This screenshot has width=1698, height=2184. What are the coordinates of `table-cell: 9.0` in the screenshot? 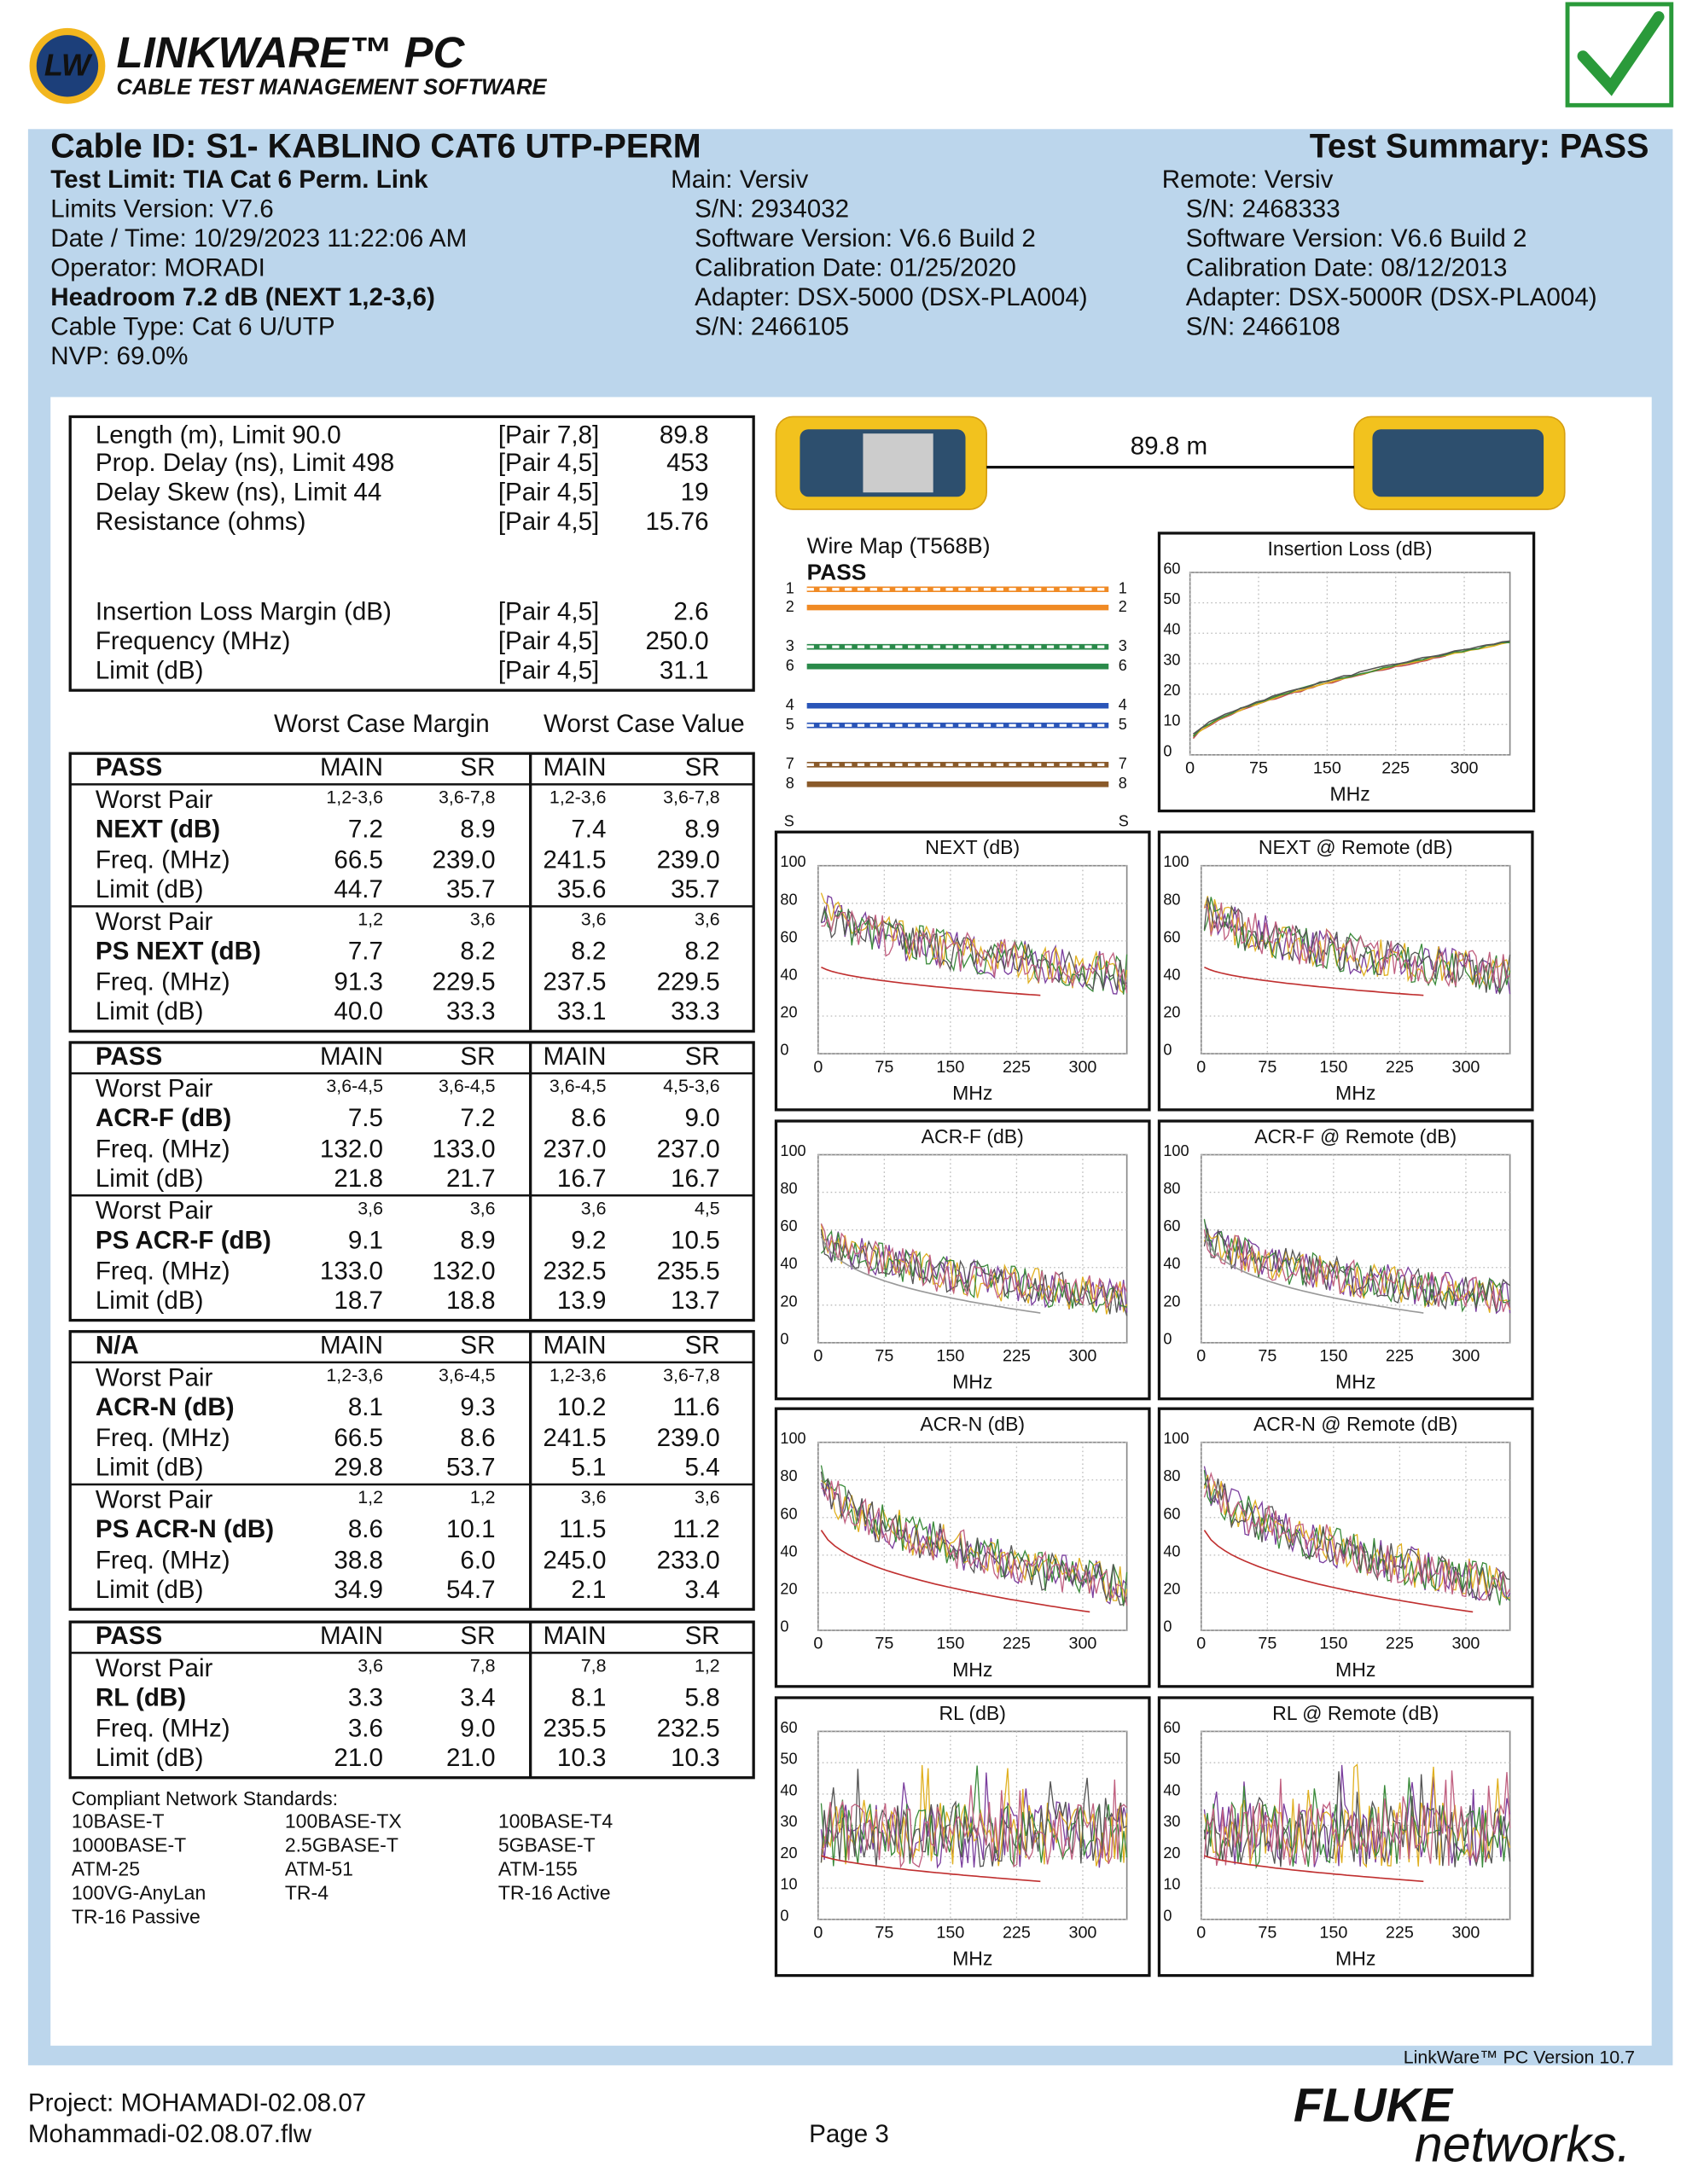 It's located at (702, 1118).